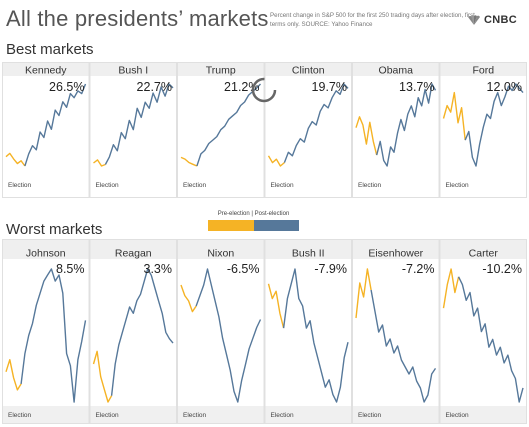 This screenshot has height=427, width=529. I want to click on series-post-election-johnson, so click(53, 335).